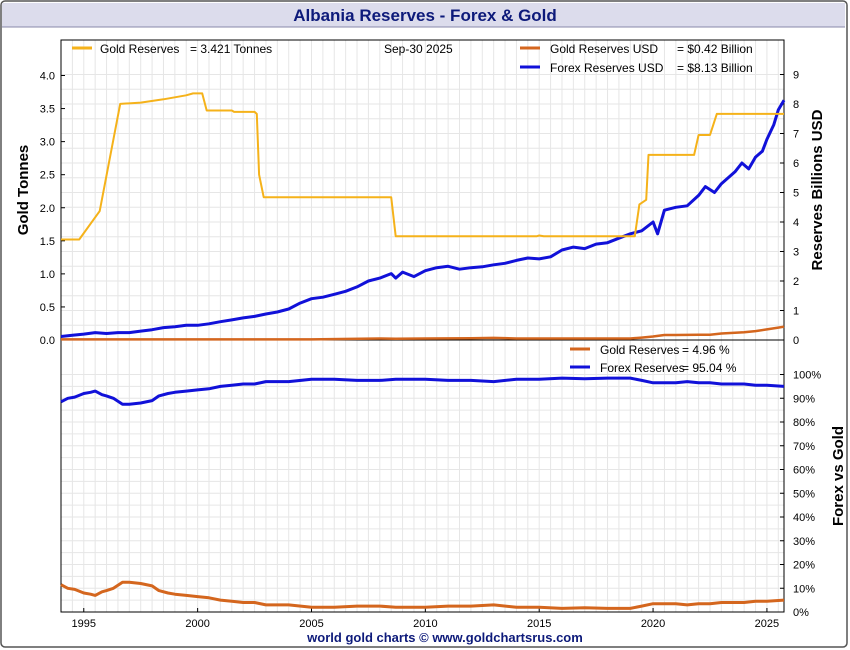 Image resolution: width=850 pixels, height=650 pixels. What do you see at coordinates (47, 242) in the screenshot?
I see `tick-label-left: 1.5` at bounding box center [47, 242].